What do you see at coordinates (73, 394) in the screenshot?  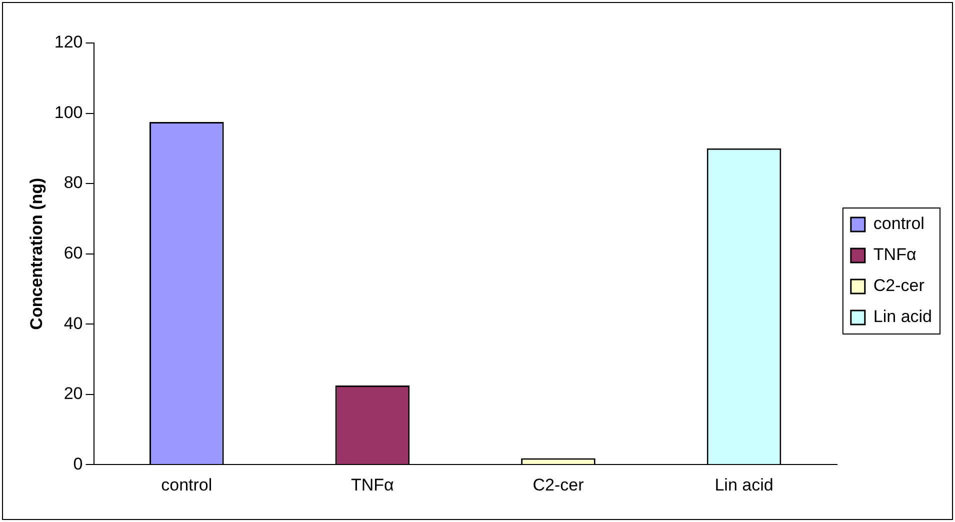 I see `y-tick-label: 20` at bounding box center [73, 394].